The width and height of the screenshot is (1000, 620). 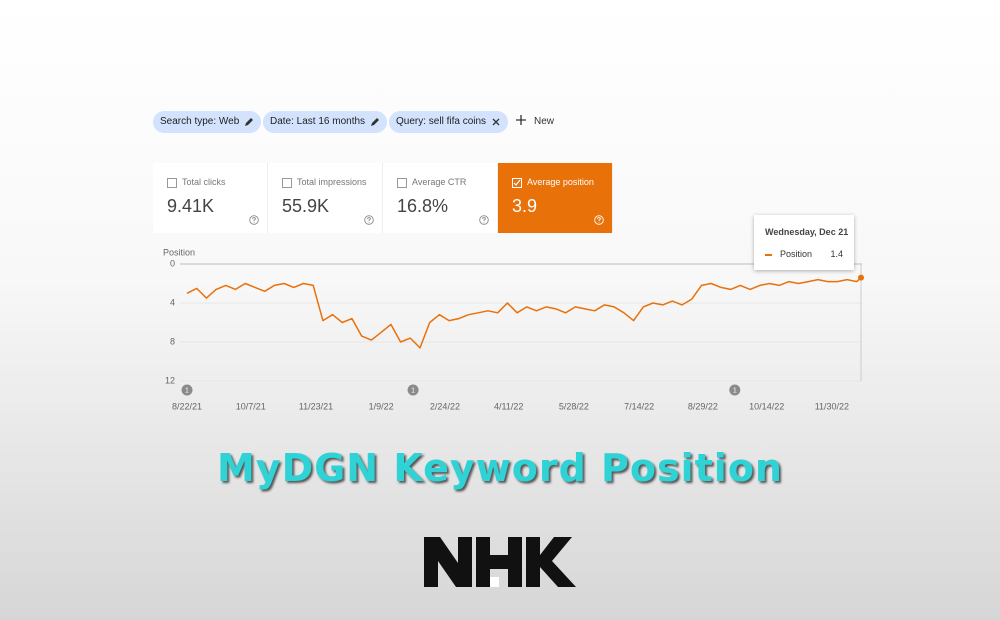 I want to click on y-tick-label: 8, so click(x=172, y=341).